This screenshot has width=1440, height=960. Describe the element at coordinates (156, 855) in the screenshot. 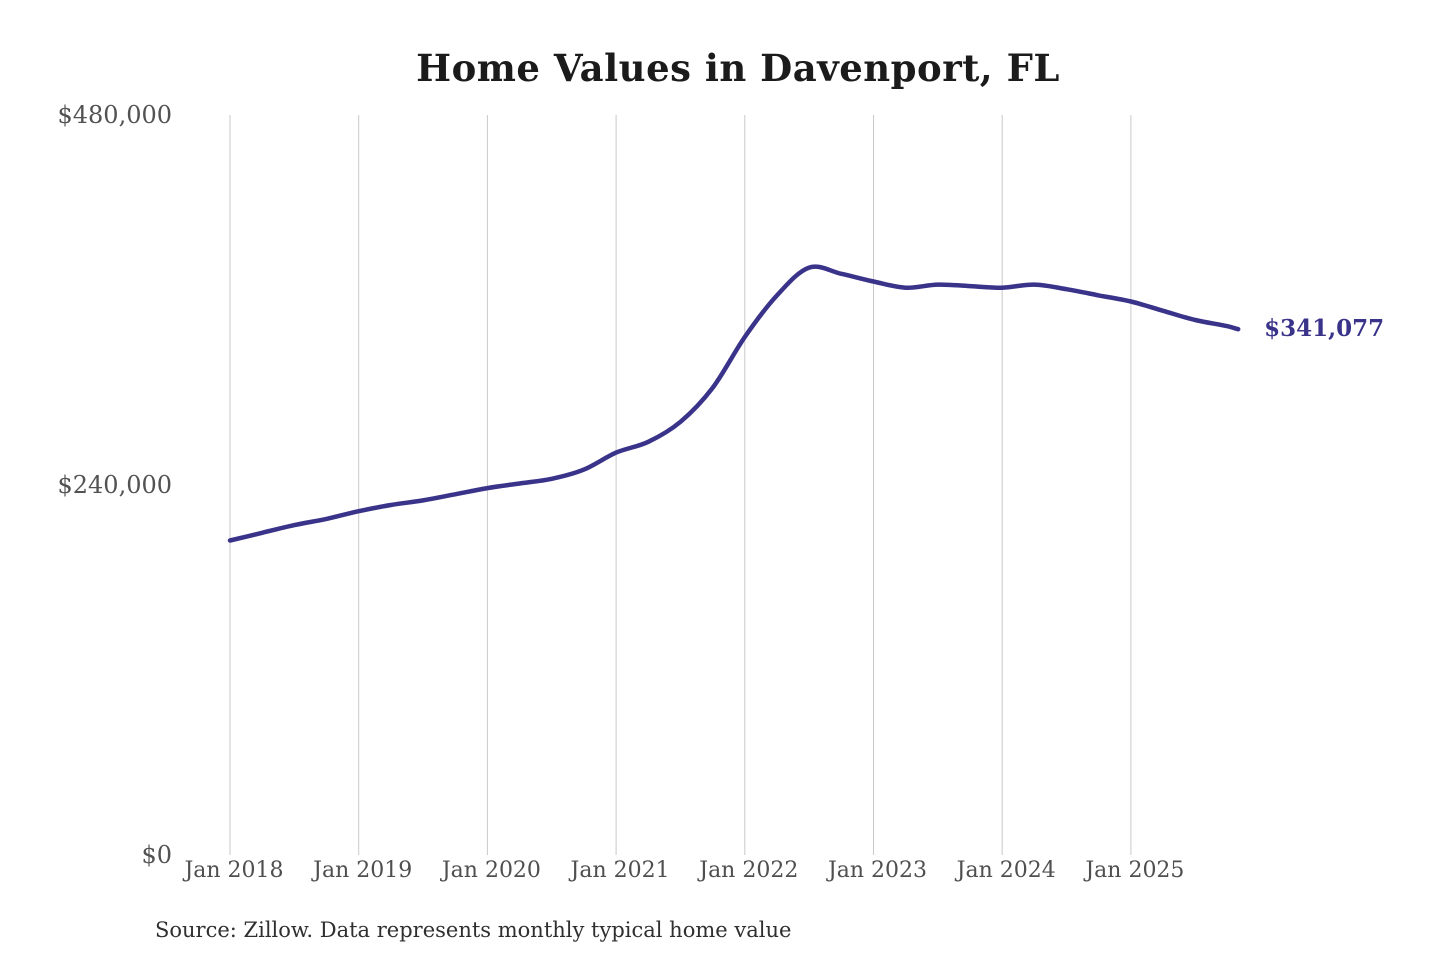

I see `y-axis-tick-0: $0` at that location.